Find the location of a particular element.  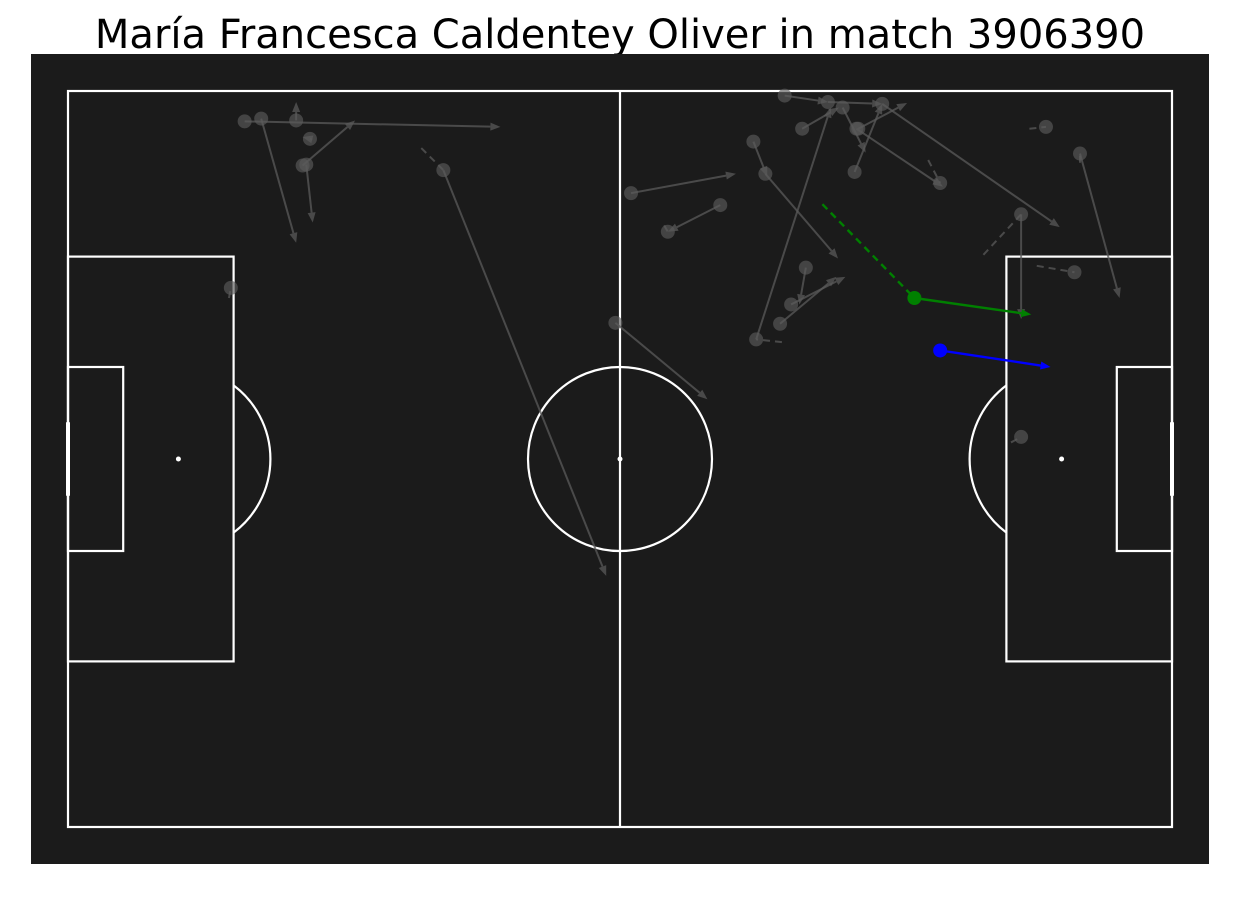

right-penalty-arc is located at coordinates (988, 459).